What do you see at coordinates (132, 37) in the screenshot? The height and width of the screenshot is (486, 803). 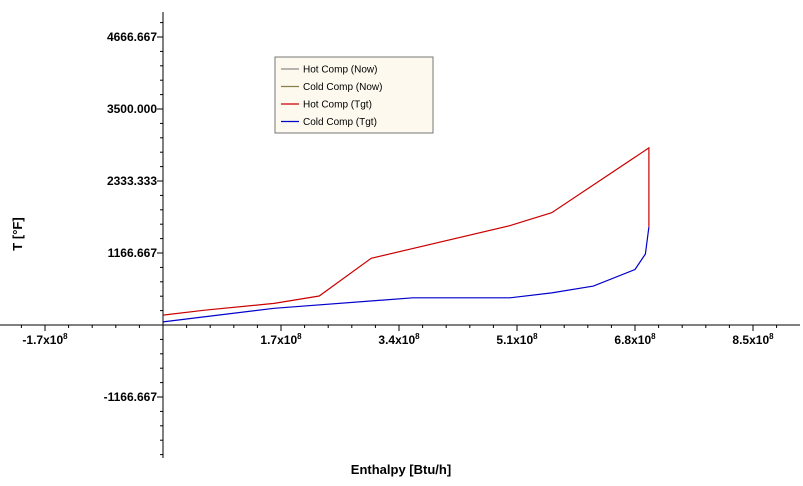 I see `y-tick-label: 4666.667` at bounding box center [132, 37].